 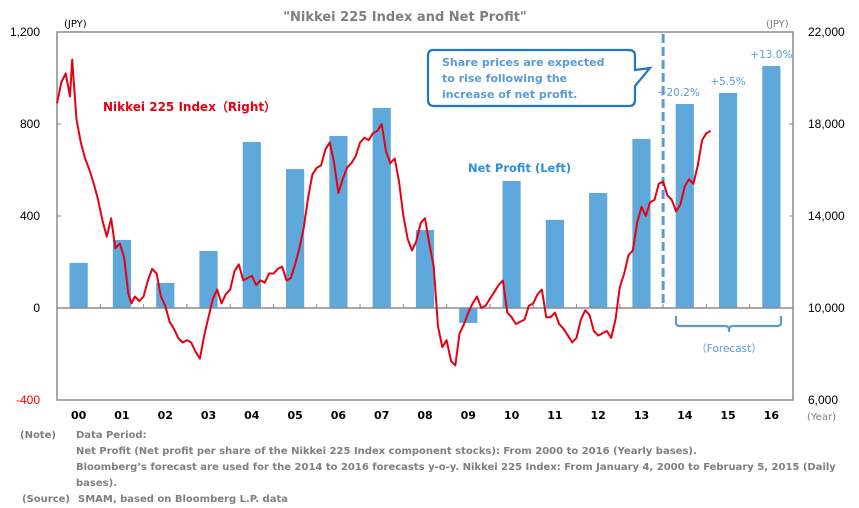 I want to click on x-tick-label: 00, so click(x=79, y=415).